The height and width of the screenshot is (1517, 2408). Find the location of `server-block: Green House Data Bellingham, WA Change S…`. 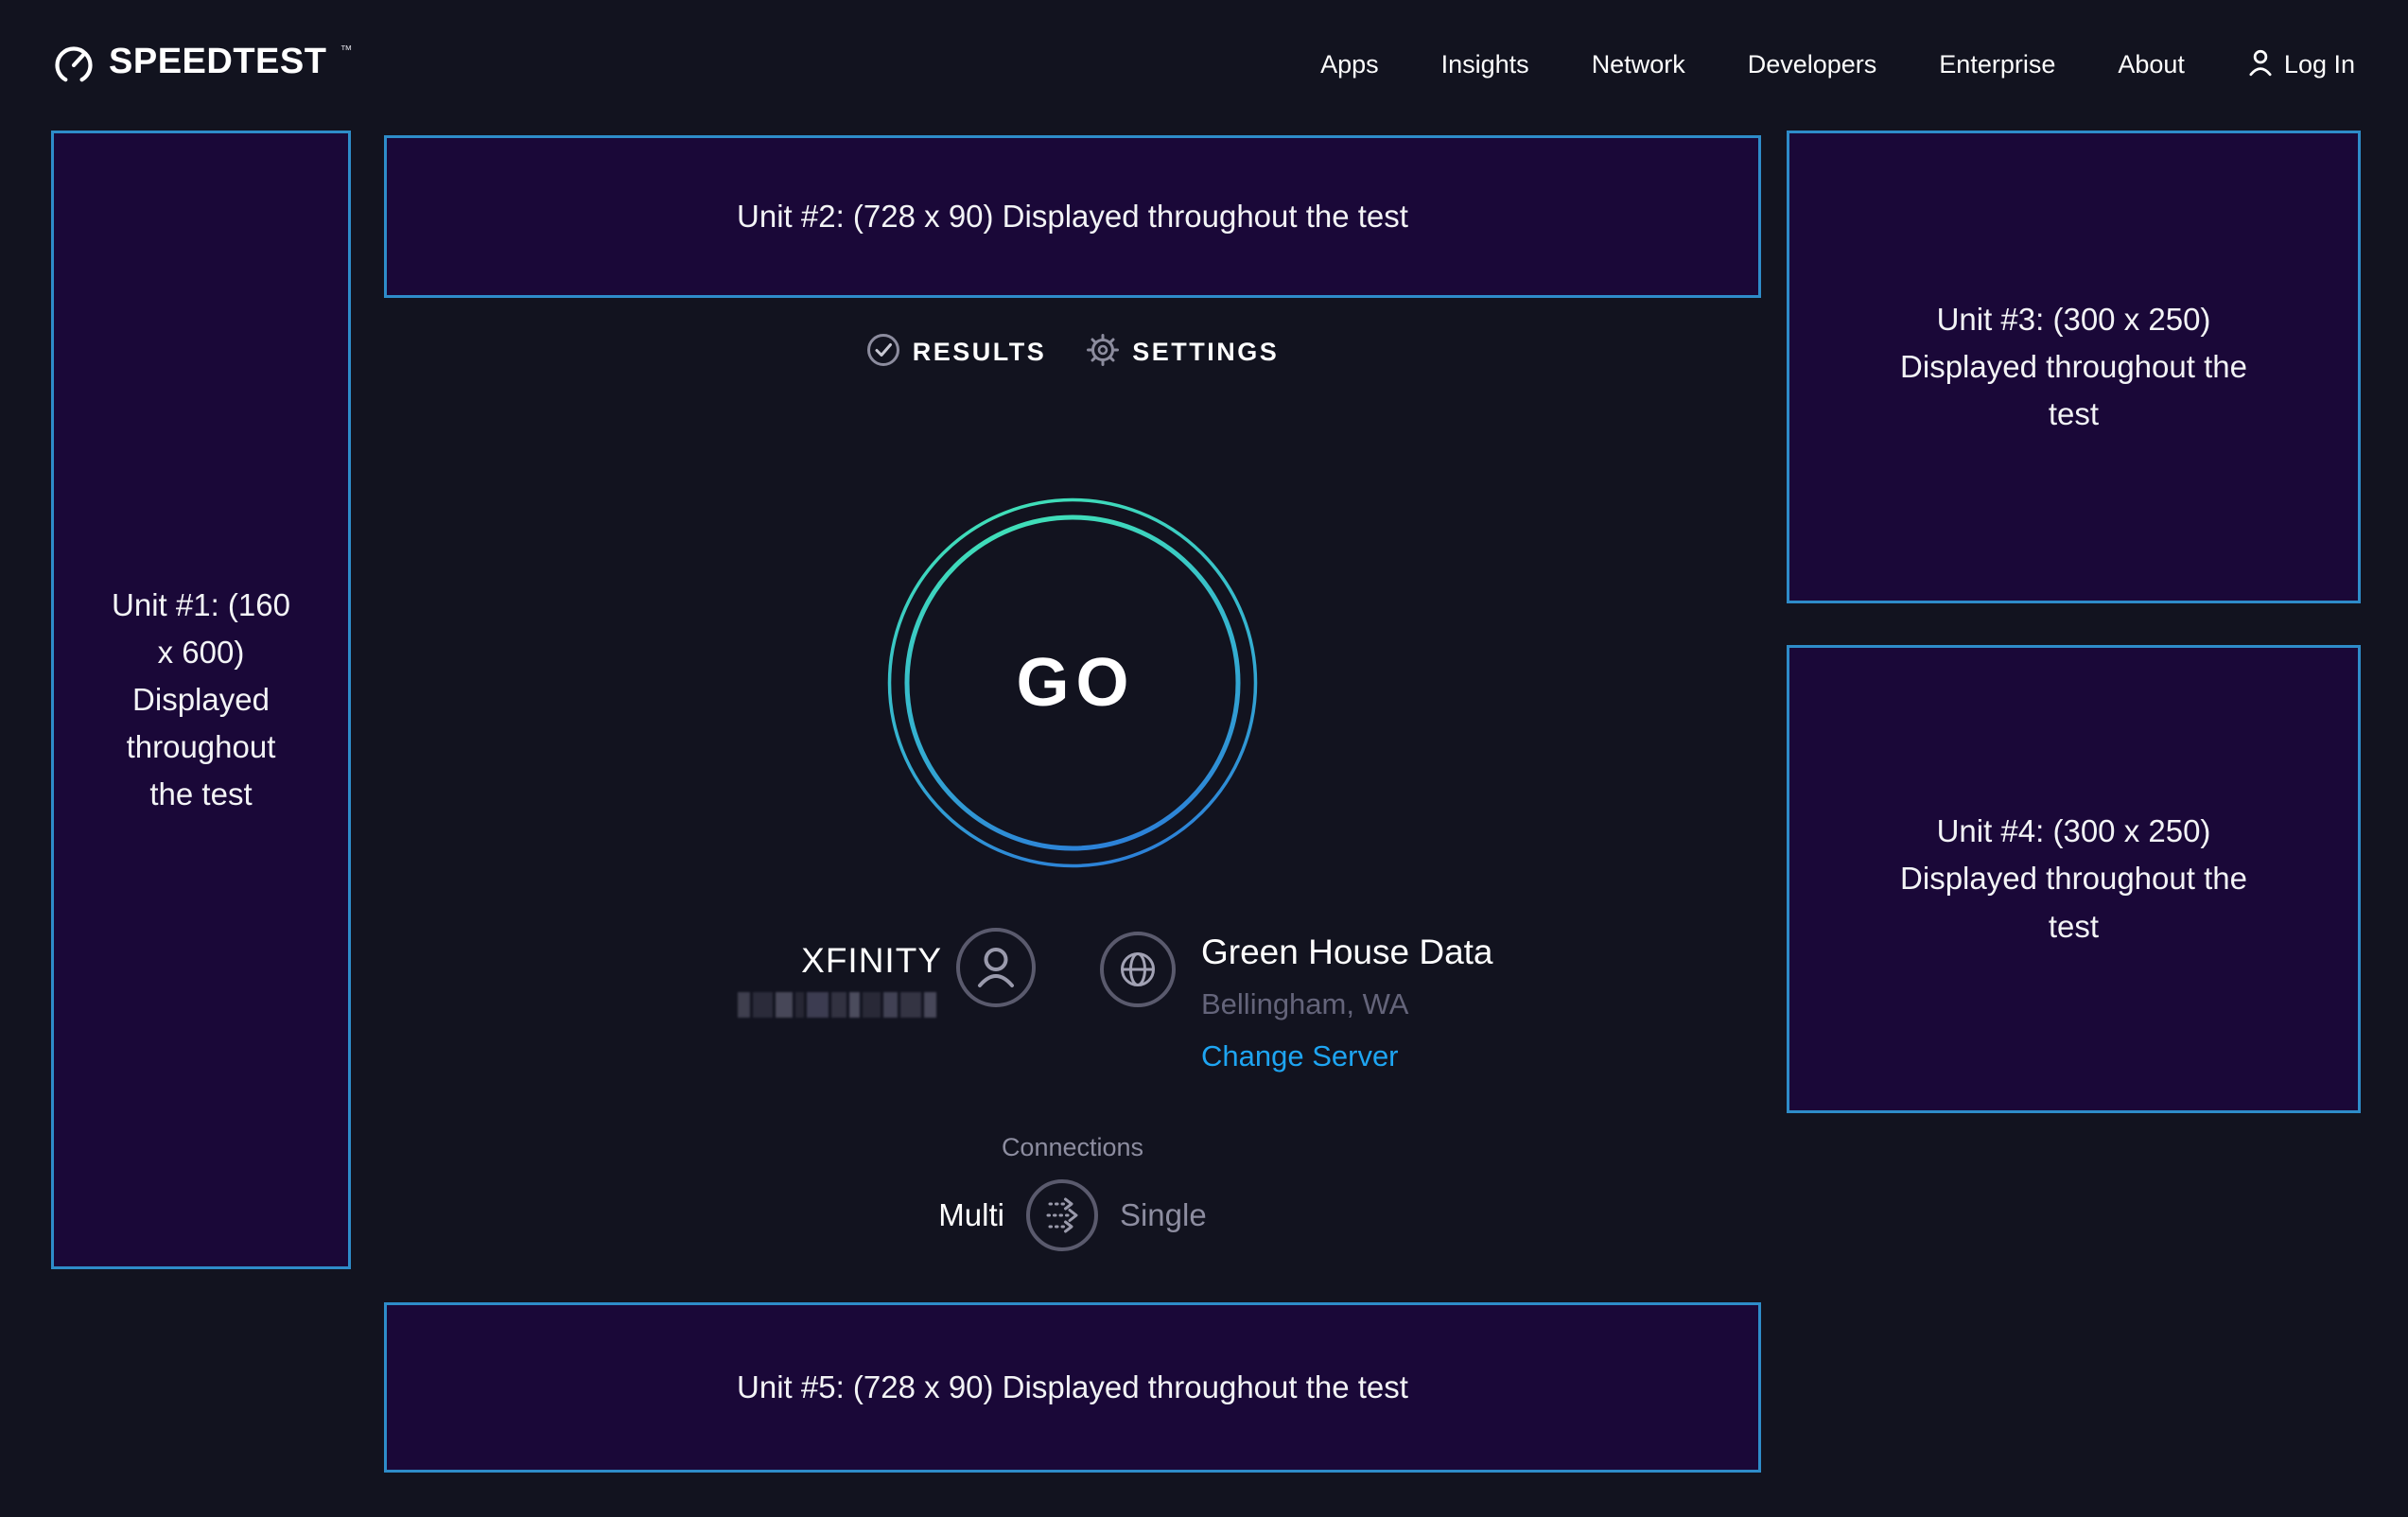

server-block: Green House Data Bellingham, WA Change S… is located at coordinates (1347, 1003).